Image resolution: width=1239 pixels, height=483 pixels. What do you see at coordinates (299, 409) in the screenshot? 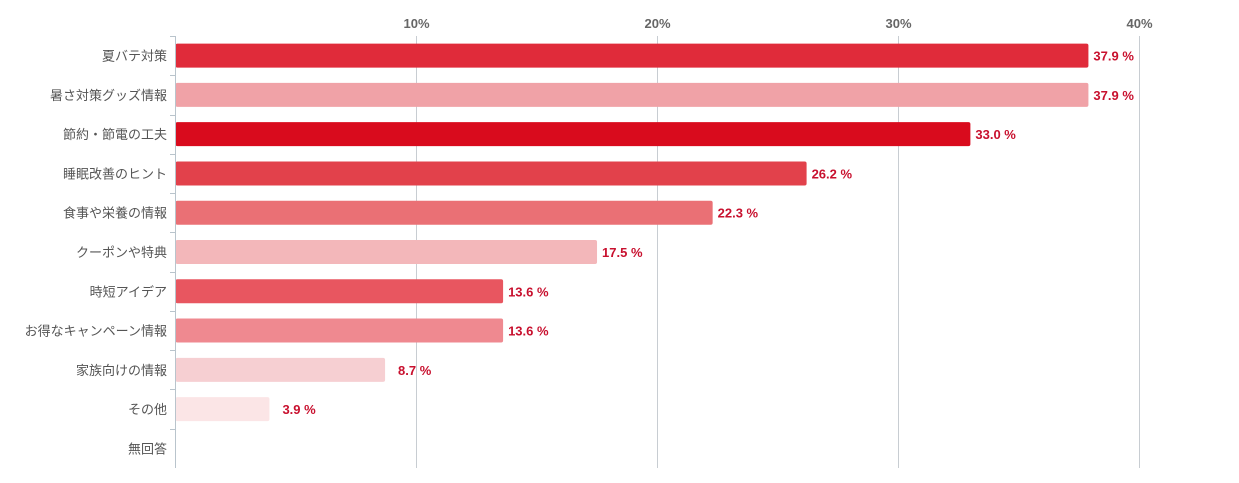
I see `bar-value-label: 3.9 %` at bounding box center [299, 409].